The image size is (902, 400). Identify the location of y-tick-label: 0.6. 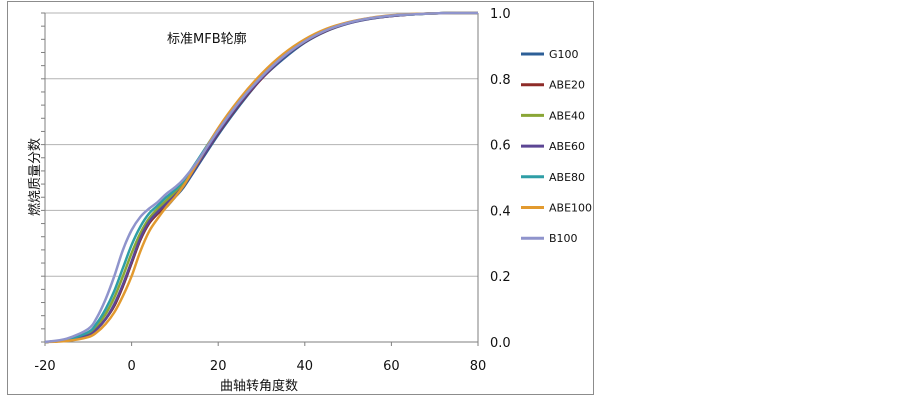
(500, 146).